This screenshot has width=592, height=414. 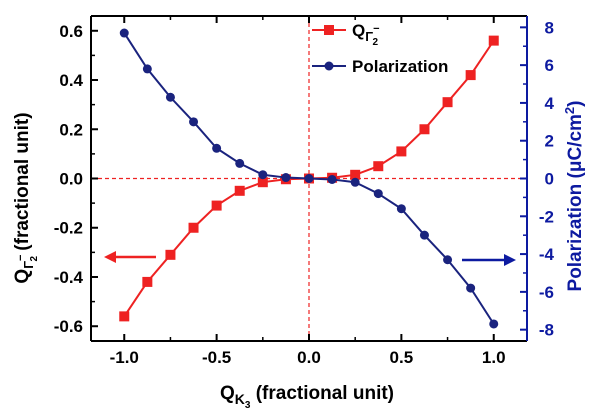 What do you see at coordinates (216, 357) in the screenshot?
I see `x-tick-label: -0.5` at bounding box center [216, 357].